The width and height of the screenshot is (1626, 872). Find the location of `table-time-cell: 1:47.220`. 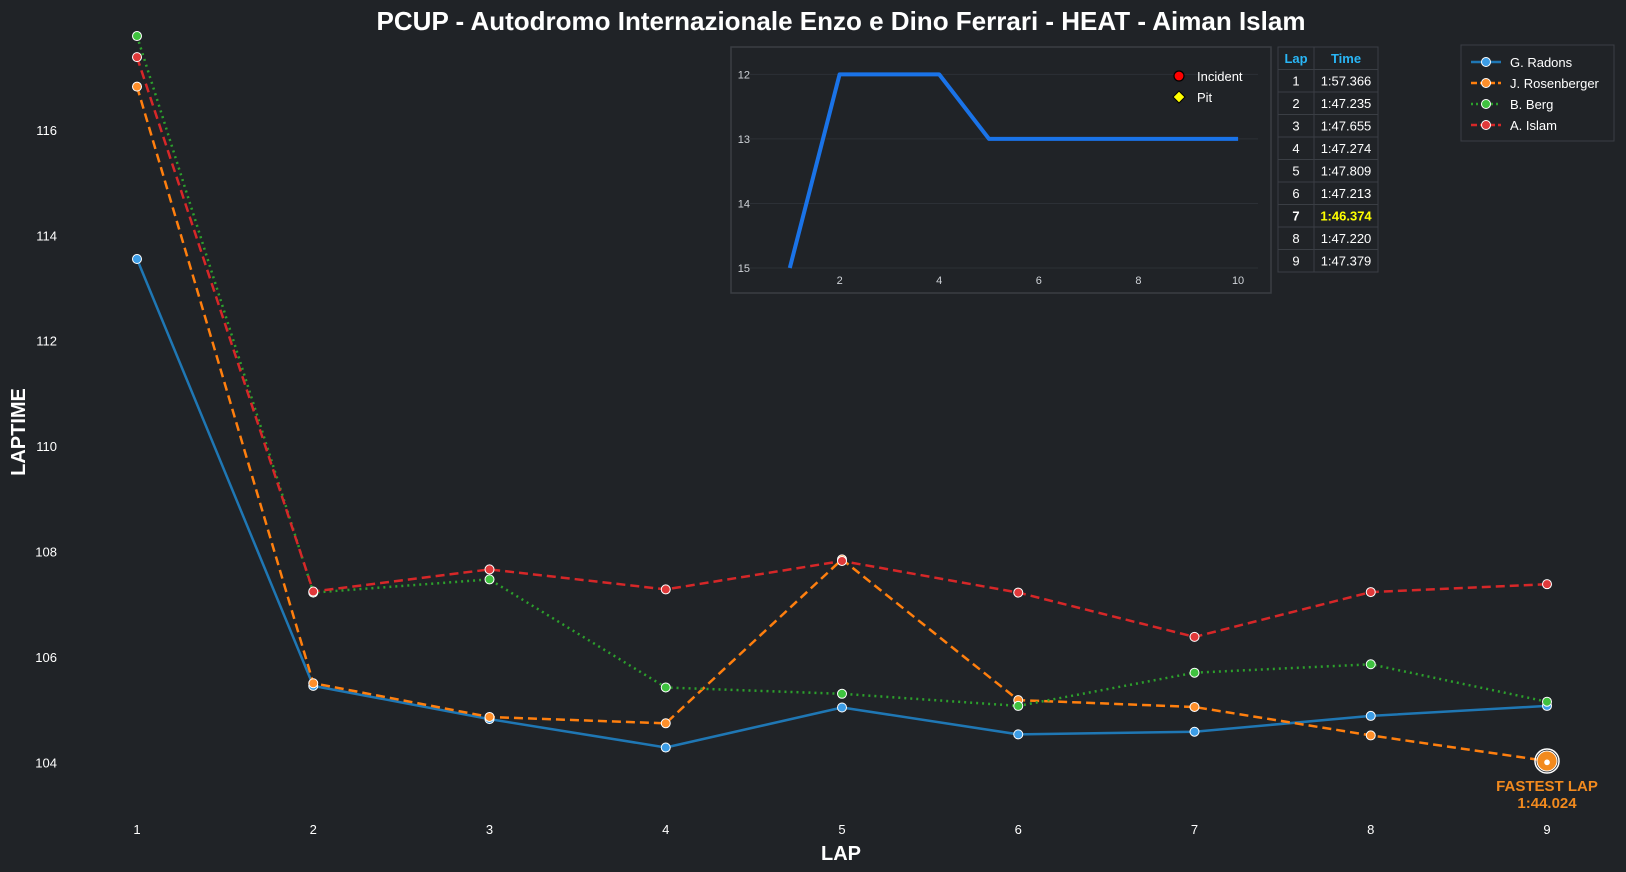

table-time-cell: 1:47.220 is located at coordinates (1346, 238).